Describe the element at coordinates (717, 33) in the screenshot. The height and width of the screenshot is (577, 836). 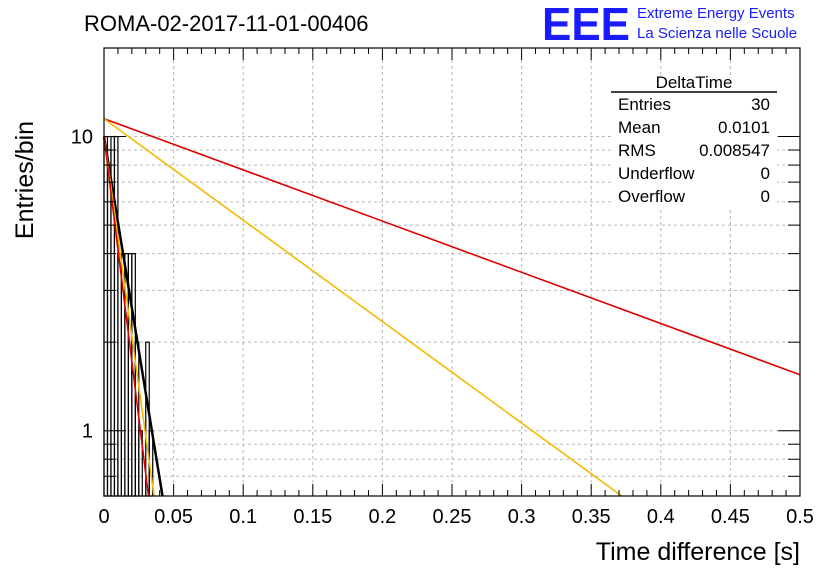
I see `logo-line-2: La Scienza nelle Scuole` at that location.